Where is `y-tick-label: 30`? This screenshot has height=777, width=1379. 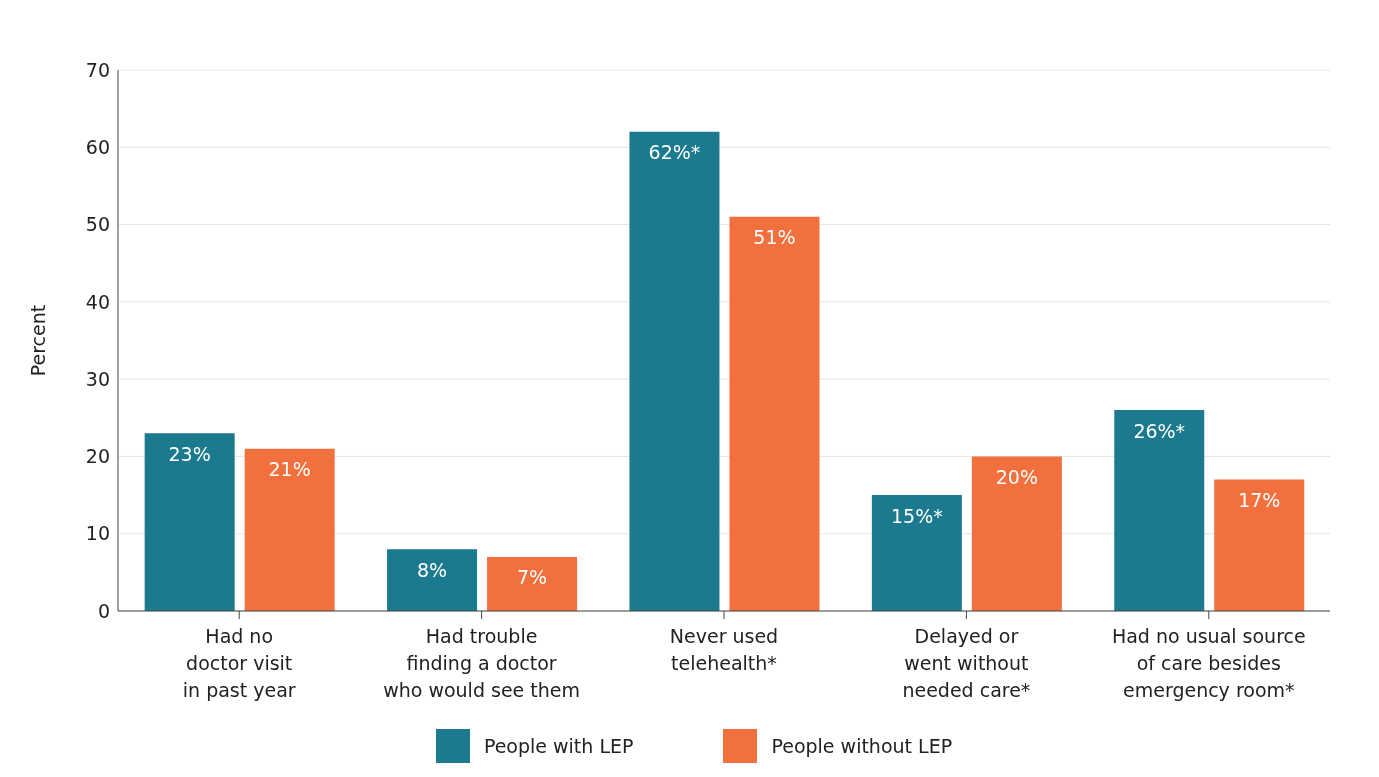
y-tick-label: 30 is located at coordinates (97, 378).